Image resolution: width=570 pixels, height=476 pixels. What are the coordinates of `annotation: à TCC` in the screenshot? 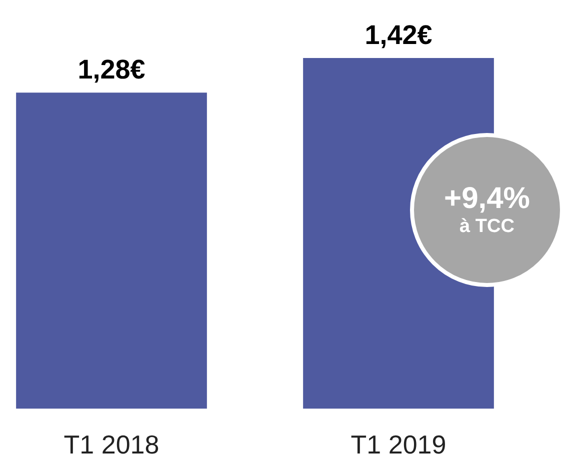 It's located at (487, 227).